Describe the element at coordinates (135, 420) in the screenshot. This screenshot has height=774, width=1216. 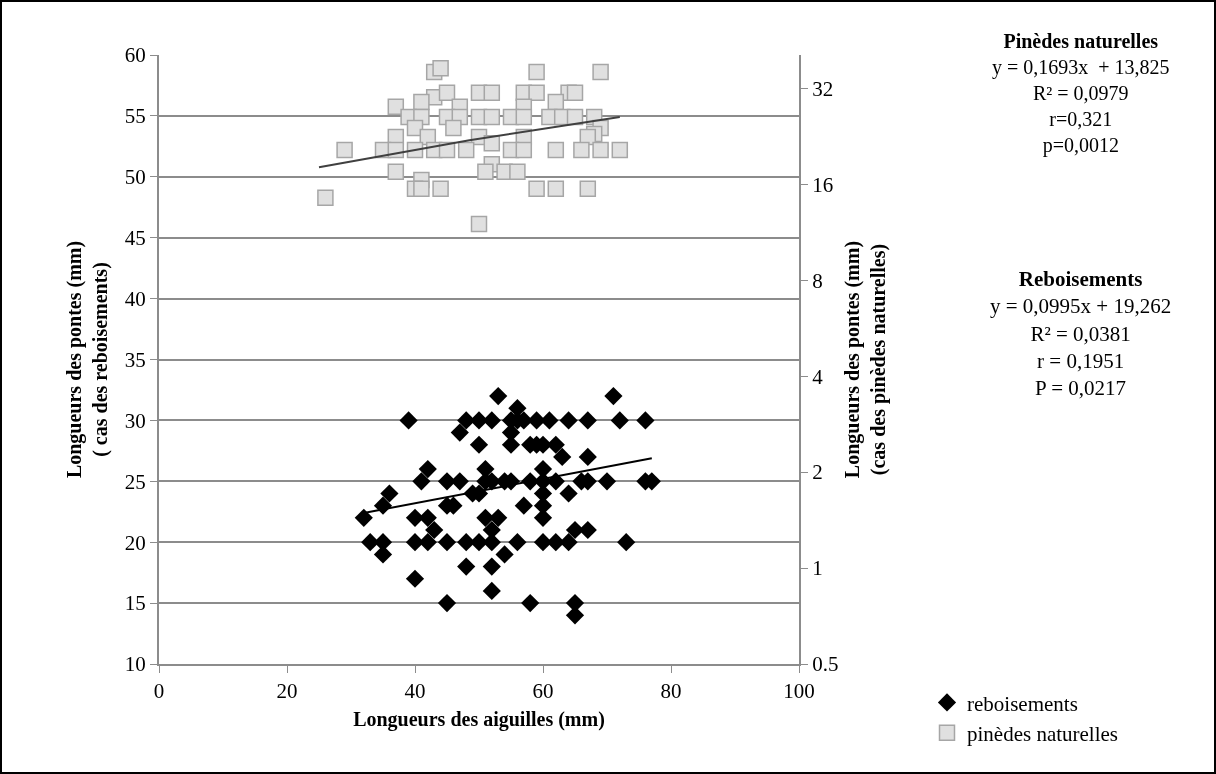
I see `y-tick-label: 30` at that location.